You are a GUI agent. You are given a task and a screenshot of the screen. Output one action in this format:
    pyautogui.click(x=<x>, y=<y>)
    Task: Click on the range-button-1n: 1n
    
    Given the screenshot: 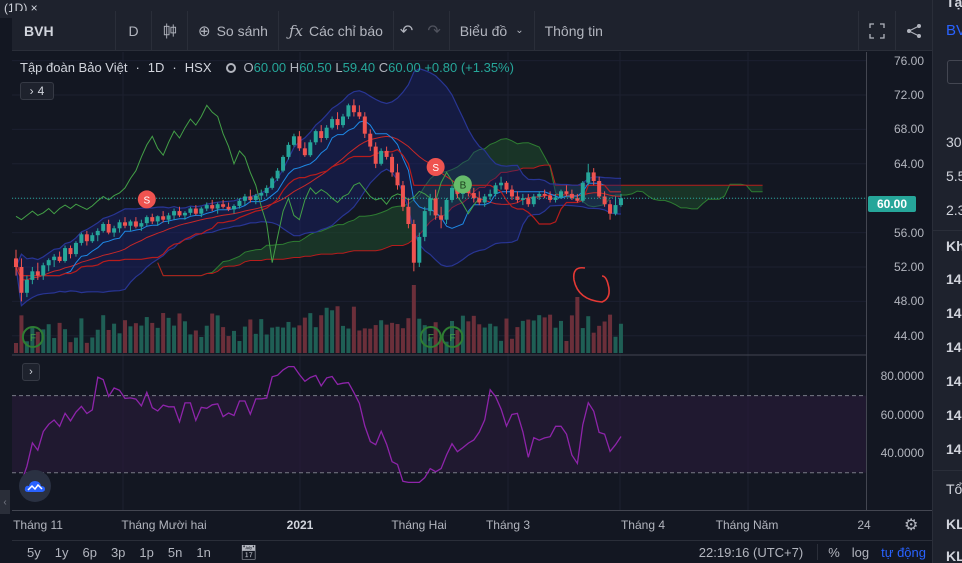 What is the action you would take?
    pyautogui.click(x=203, y=552)
    